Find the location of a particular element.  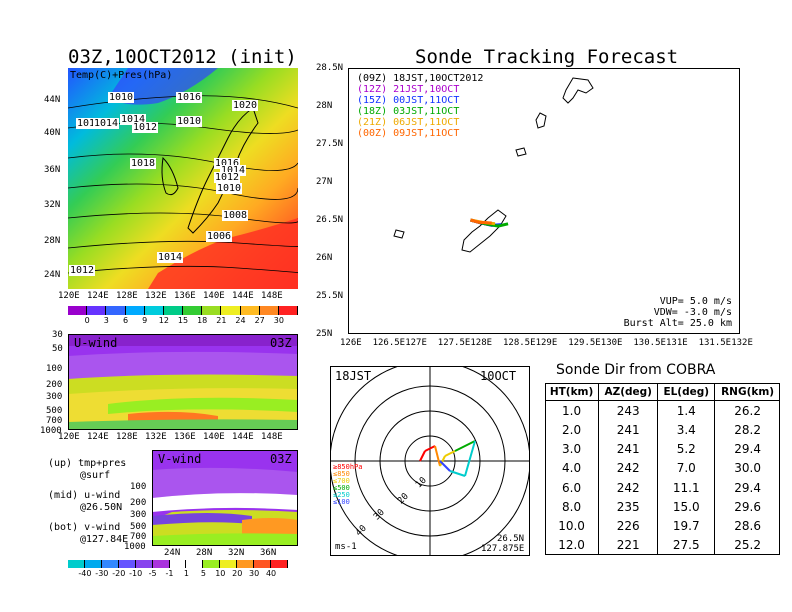

temp-colorbar-tick: 6 is located at coordinates (125, 320).